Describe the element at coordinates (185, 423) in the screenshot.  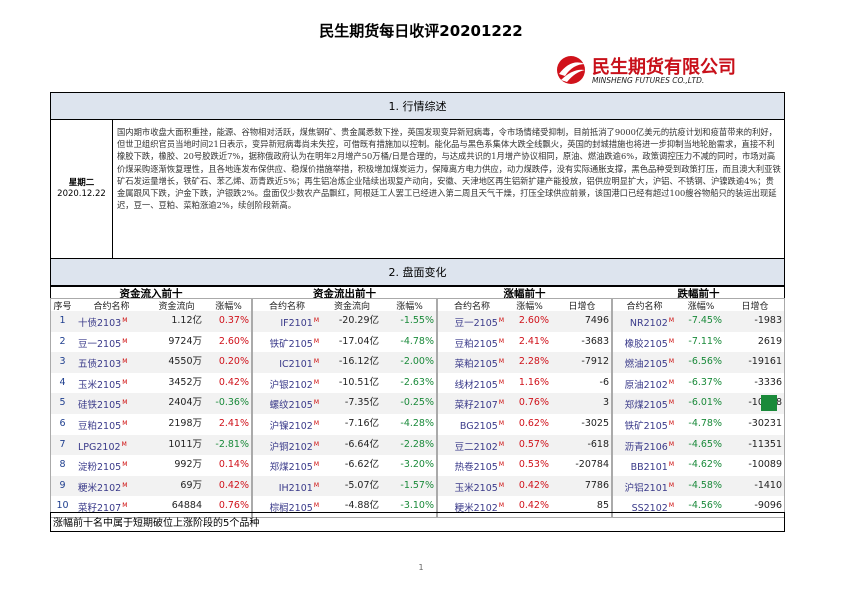
I see `cell-text: 2198万` at that location.